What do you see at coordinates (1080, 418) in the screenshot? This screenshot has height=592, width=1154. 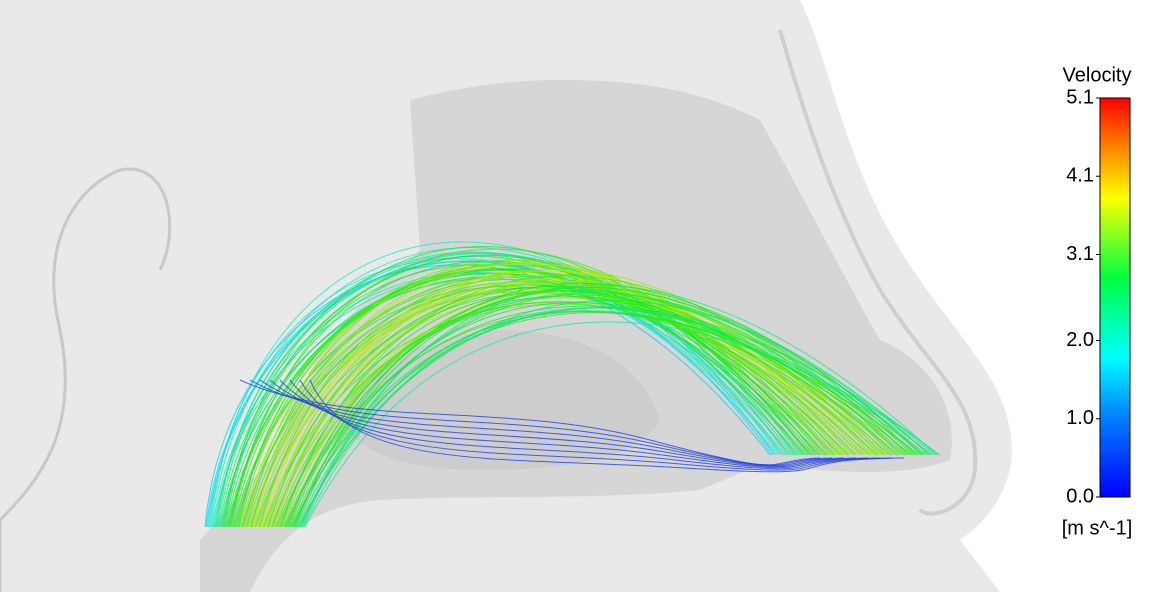 I see `colorbar-tick-label: 1.0` at bounding box center [1080, 418].